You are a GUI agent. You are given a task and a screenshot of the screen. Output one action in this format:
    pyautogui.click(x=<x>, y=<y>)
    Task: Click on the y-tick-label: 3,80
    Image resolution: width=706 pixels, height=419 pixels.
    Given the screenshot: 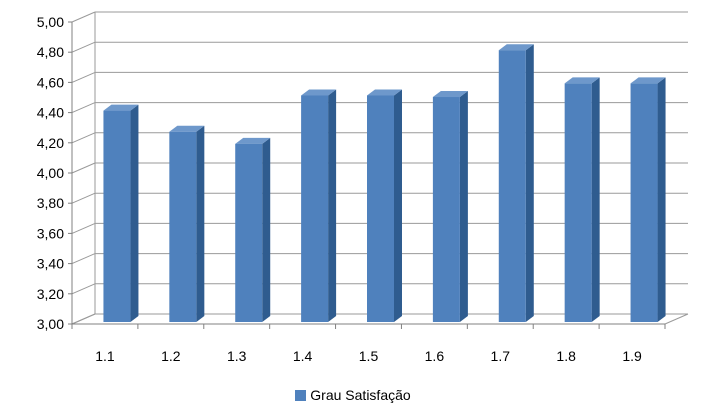 What is the action you would take?
    pyautogui.click(x=50, y=203)
    